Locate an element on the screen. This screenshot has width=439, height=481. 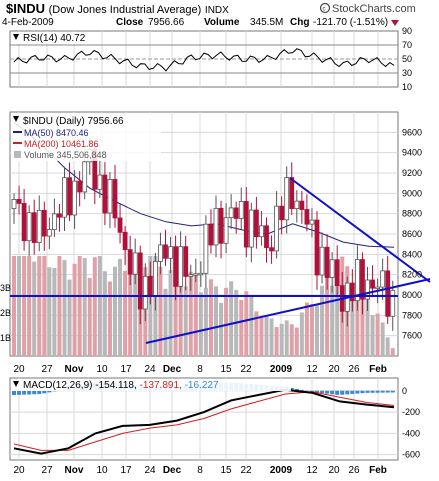
rsi-tick-label: 50 is located at coordinates (407, 59).